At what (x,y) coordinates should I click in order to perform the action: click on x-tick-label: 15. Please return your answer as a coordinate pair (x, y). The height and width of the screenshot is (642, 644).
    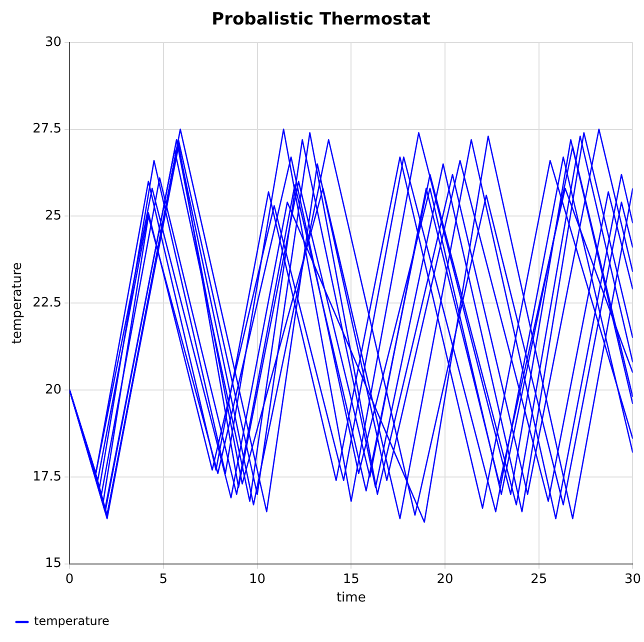
    Looking at the image, I should click on (351, 579).